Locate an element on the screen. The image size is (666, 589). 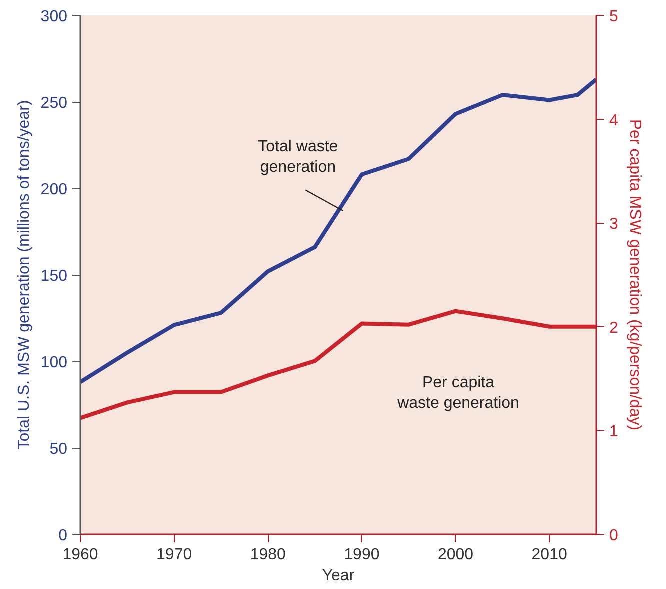
y-tick-label: 200 is located at coordinates (54, 190).